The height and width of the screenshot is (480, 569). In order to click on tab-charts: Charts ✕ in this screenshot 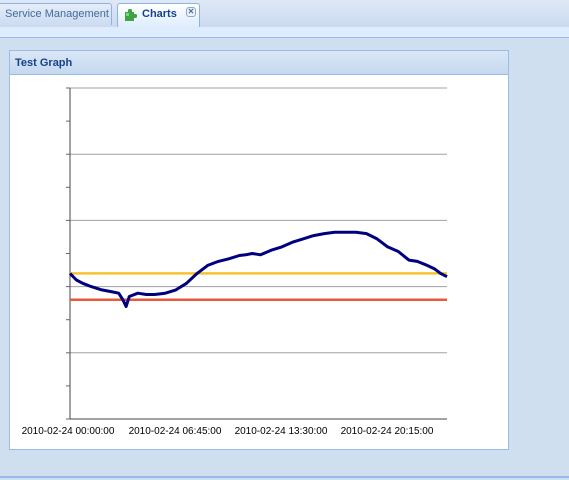, I will do `click(158, 15)`.